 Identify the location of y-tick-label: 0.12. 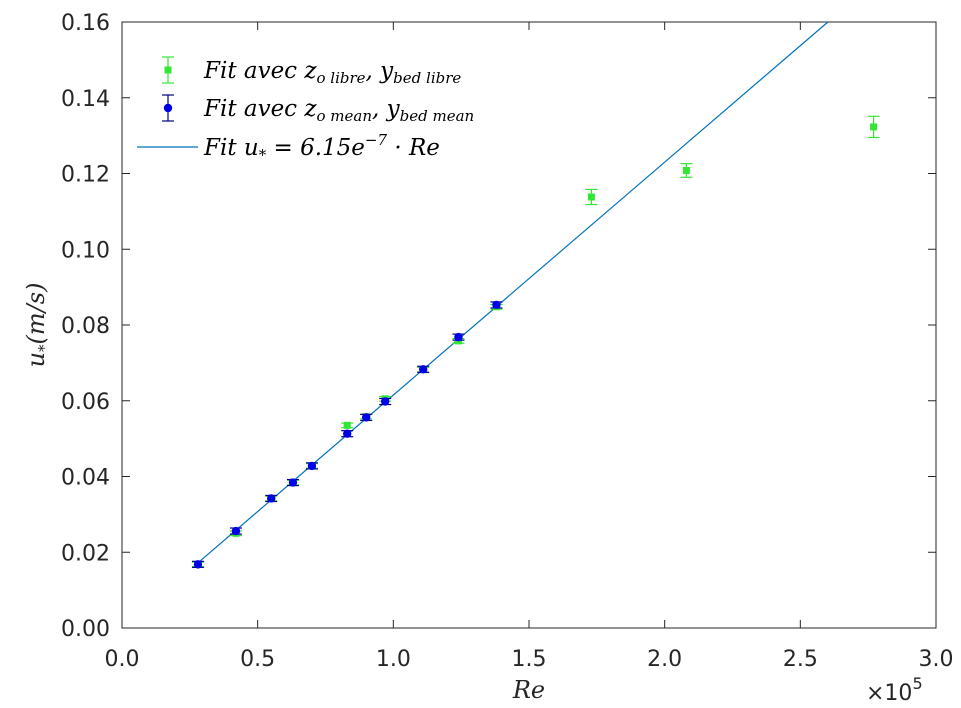
(85, 175).